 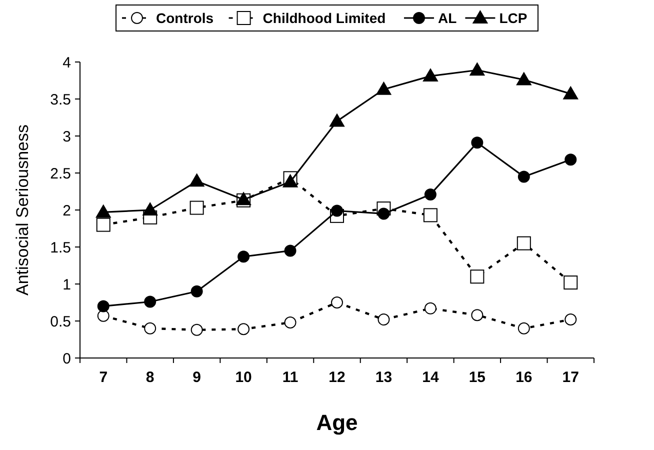 What do you see at coordinates (66, 285) in the screenshot?
I see `y-tick-label: 1` at bounding box center [66, 285].